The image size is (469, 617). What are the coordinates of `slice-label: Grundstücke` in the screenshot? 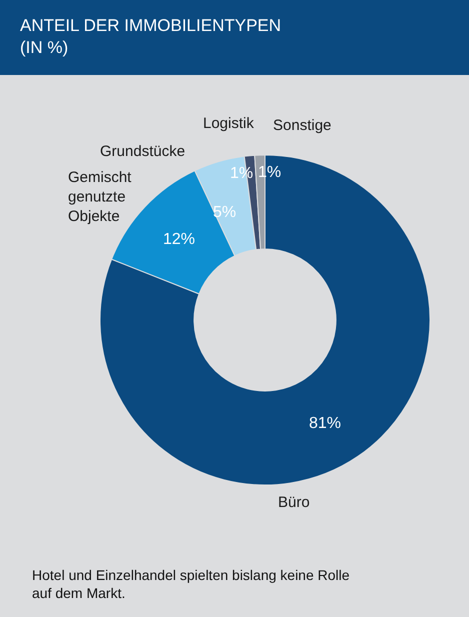 It's located at (143, 151).